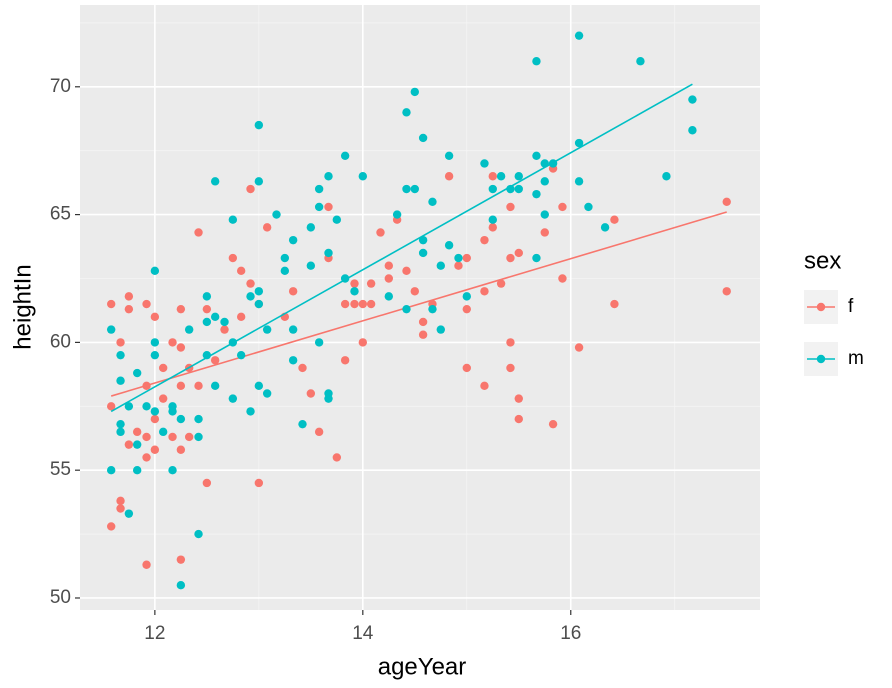 The image size is (892, 688). Describe the element at coordinates (363, 633) in the screenshot. I see `x-tick-label: 14` at that location.